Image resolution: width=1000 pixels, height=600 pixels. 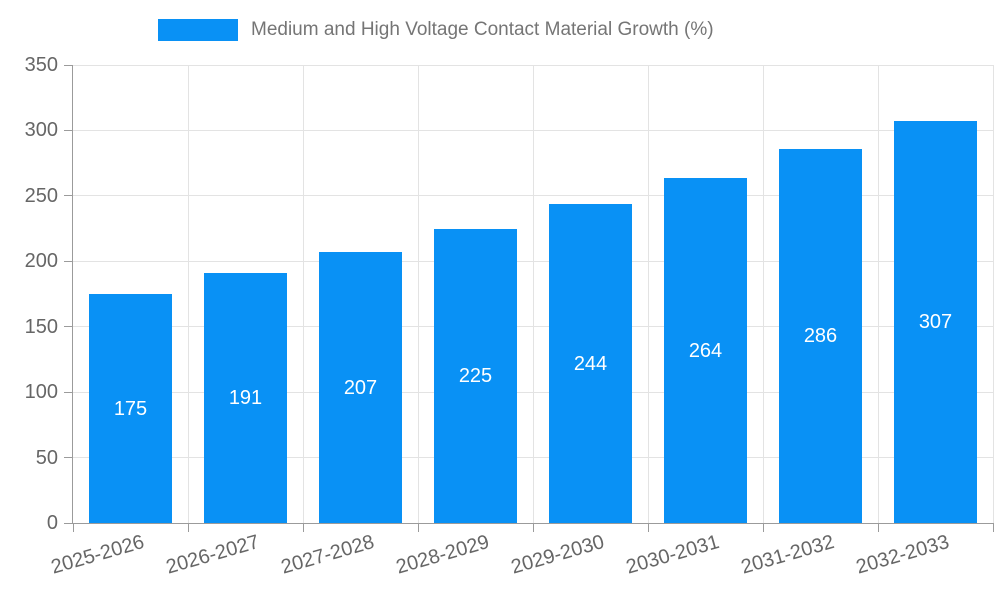 I want to click on x-axis-tick-label: 2031-2032, so click(x=787, y=555).